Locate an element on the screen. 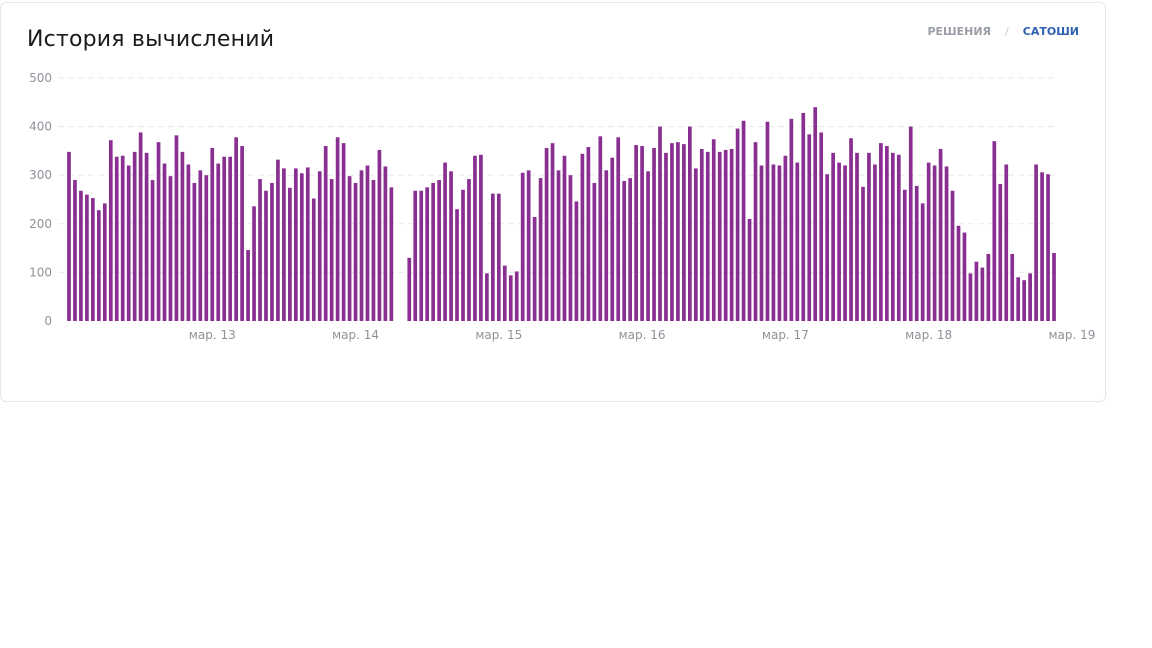  x-tick-label: мар. 13 is located at coordinates (212, 335).